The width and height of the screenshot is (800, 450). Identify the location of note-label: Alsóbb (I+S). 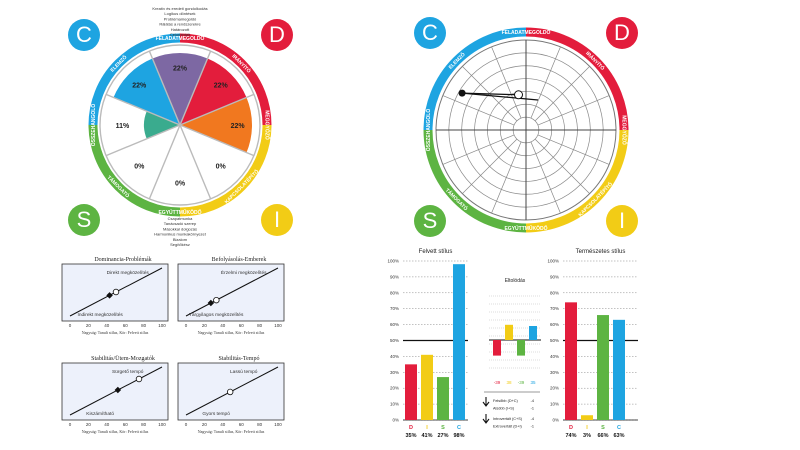
(504, 409).